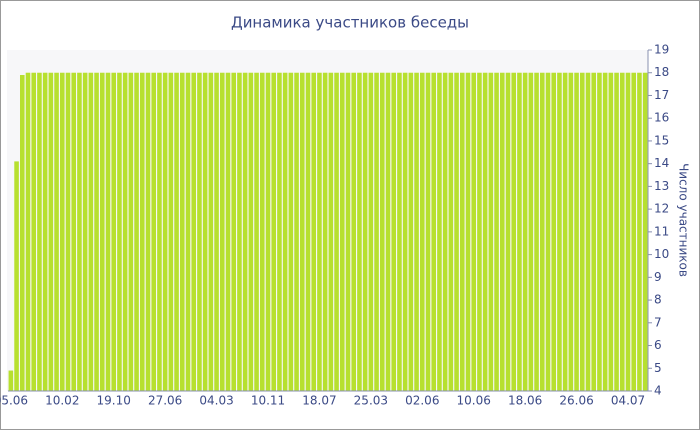 This screenshot has width=700, height=430. What do you see at coordinates (661, 209) in the screenshot?
I see `y-tick-label: 12` at bounding box center [661, 209].